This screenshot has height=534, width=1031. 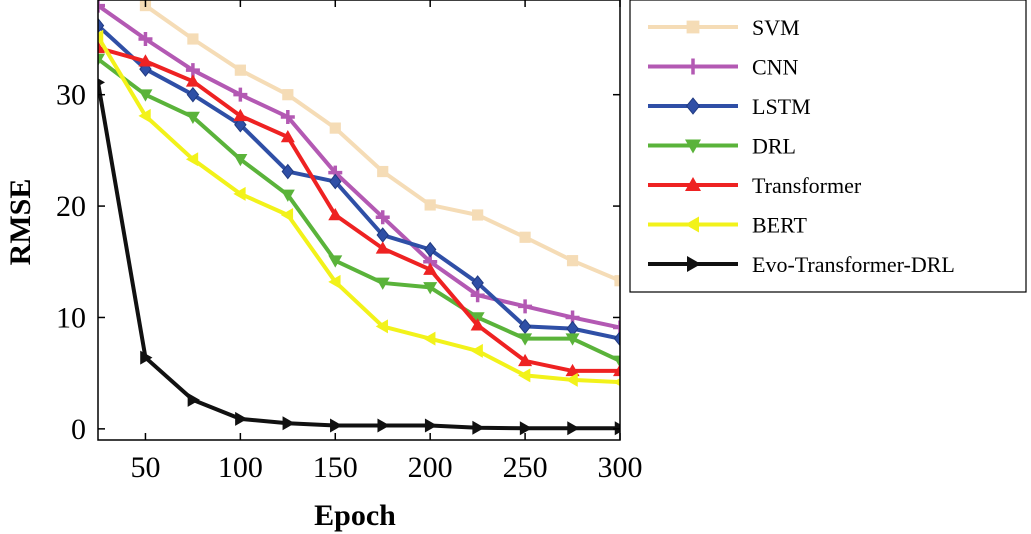 I want to click on legend-entry: LSTM, so click(x=729, y=106).